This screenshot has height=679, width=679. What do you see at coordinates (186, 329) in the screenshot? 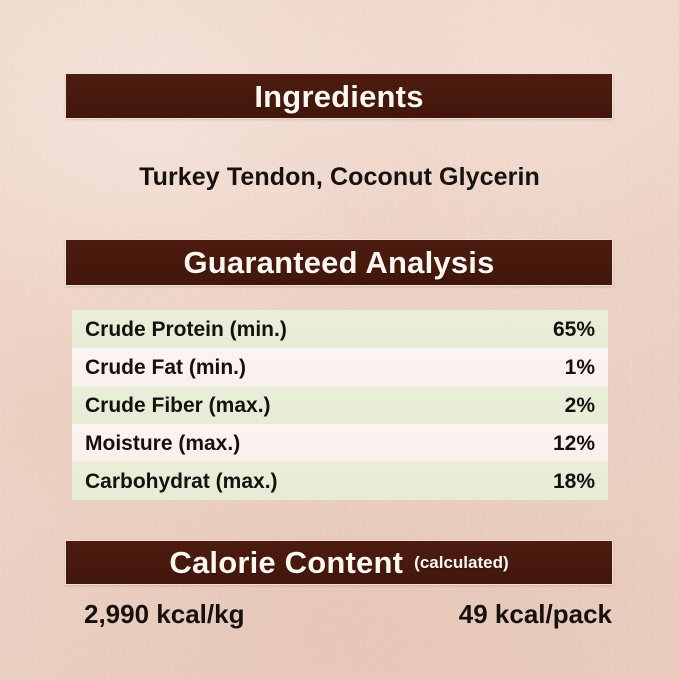
I see `nutrient-label: Crude Protein (min.)` at bounding box center [186, 329].